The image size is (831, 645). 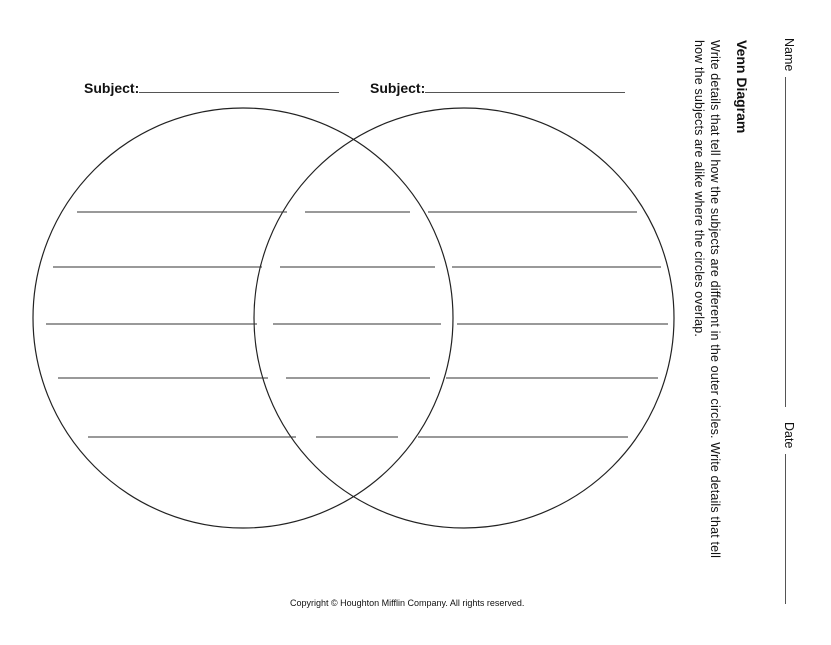 What do you see at coordinates (785, 529) in the screenshot?
I see `date-input-line` at bounding box center [785, 529].